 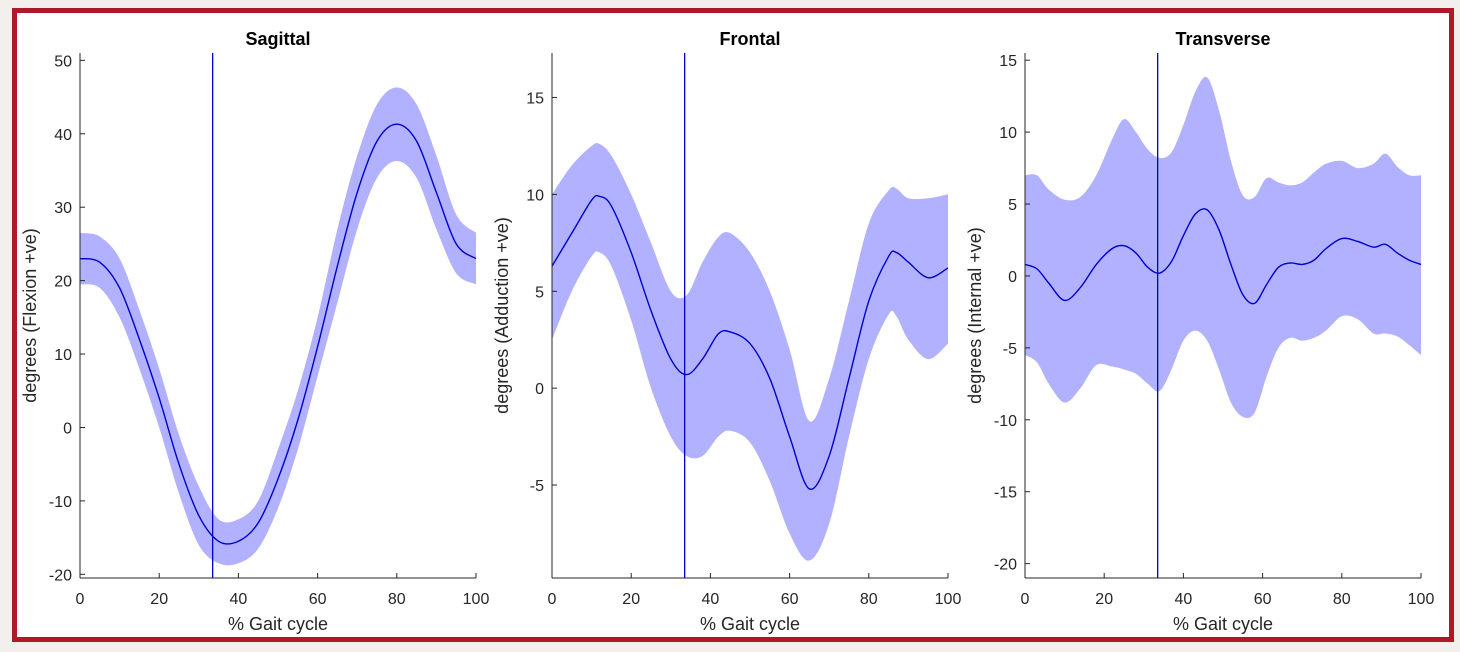 I want to click on y-tick-label: 20, so click(x=63, y=282).